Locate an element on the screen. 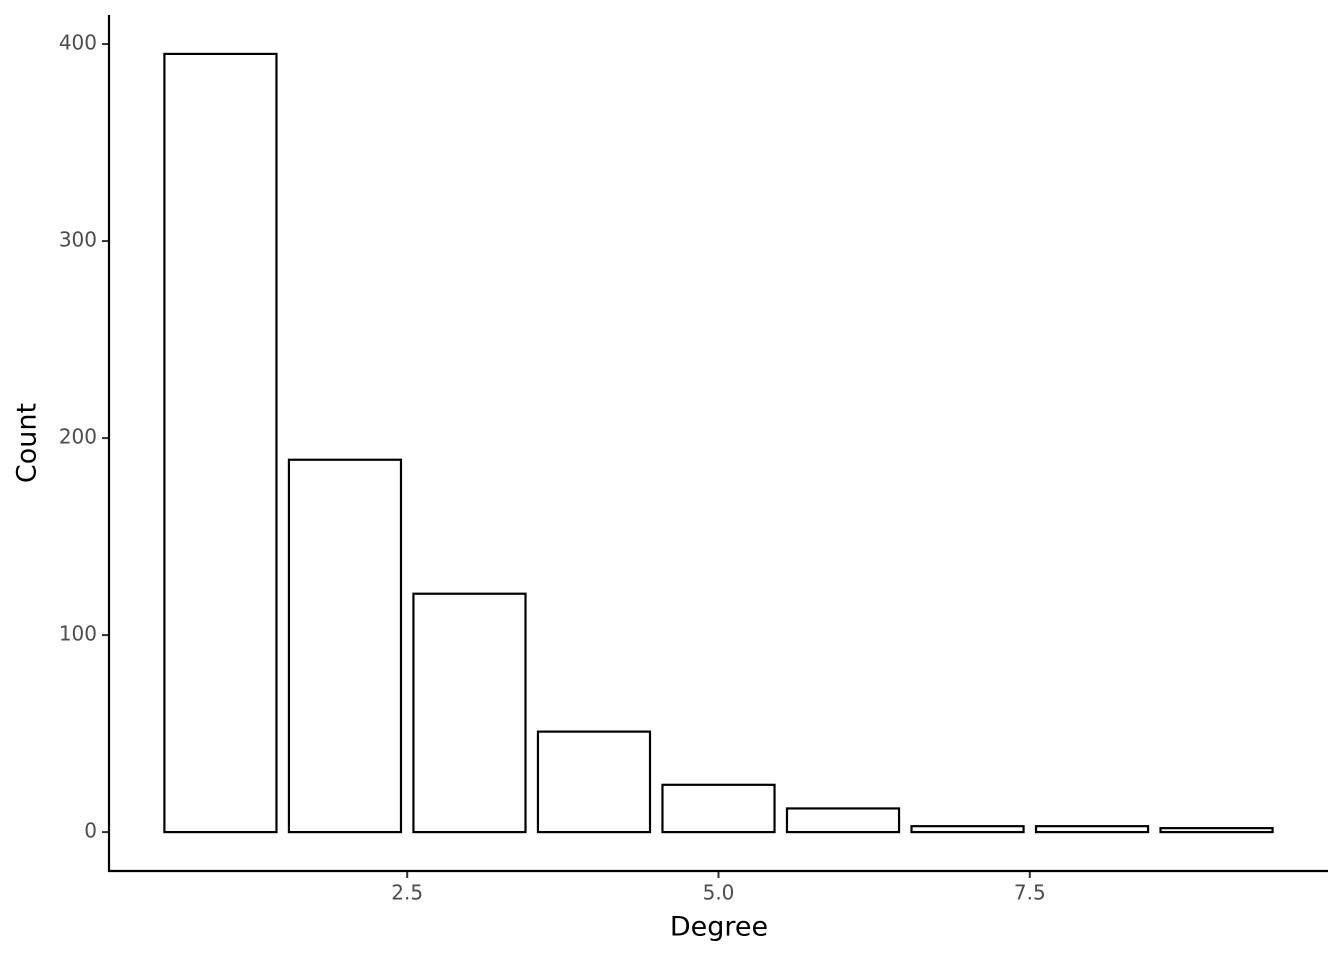 This screenshot has height=960, width=1344. y-tick-label: 100 is located at coordinates (78, 634).